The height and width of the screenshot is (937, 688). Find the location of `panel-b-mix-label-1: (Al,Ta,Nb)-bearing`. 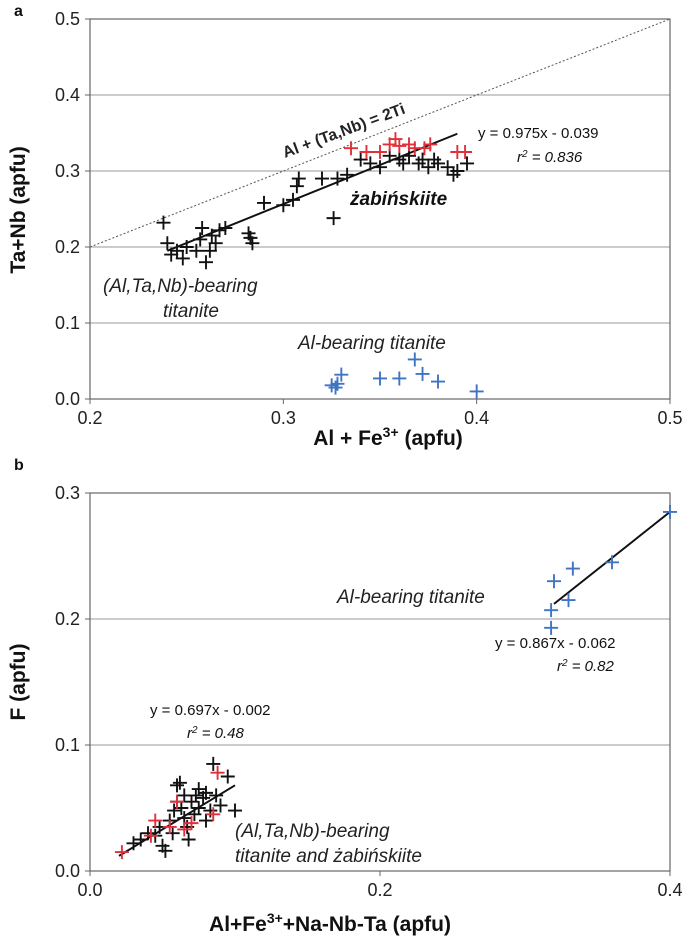

panel-b-mix-label-1: (Al,Ta,Nb)-bearing is located at coordinates (312, 831).